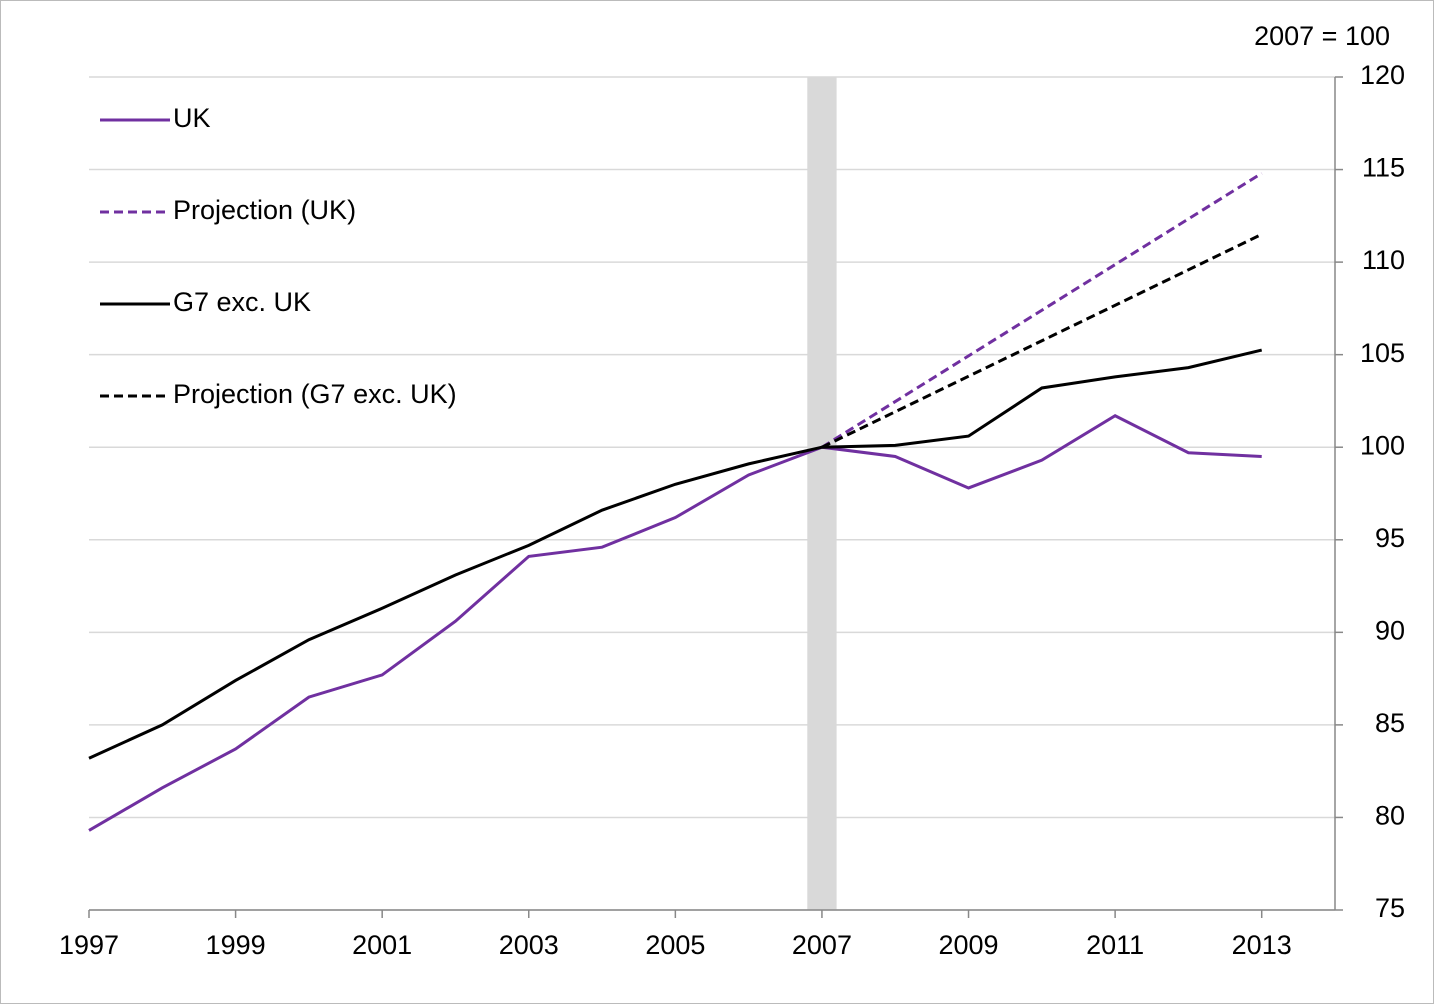  Describe the element at coordinates (89, 945) in the screenshot. I see `x-tick-label: 1997` at that location.